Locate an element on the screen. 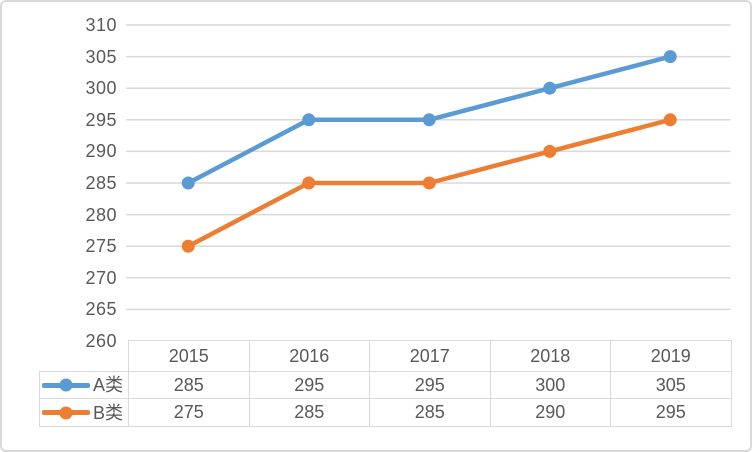 The height and width of the screenshot is (452, 752). legend-key-cell: A类 is located at coordinates (84, 385).